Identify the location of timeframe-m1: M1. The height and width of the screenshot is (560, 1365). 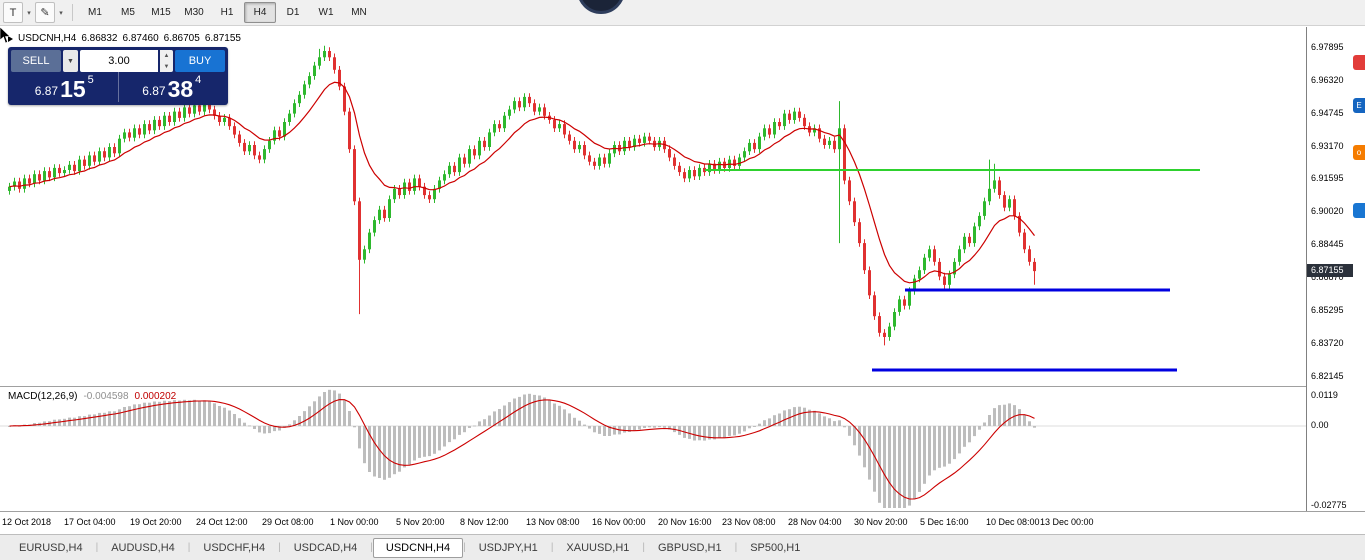
(95, 12).